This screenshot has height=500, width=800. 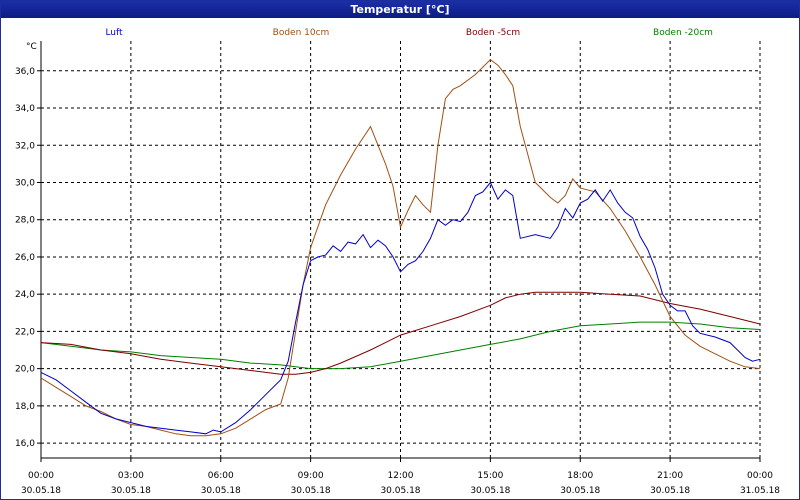 I want to click on legend-entry-boden-10cm: Boden 10cm, so click(x=301, y=33).